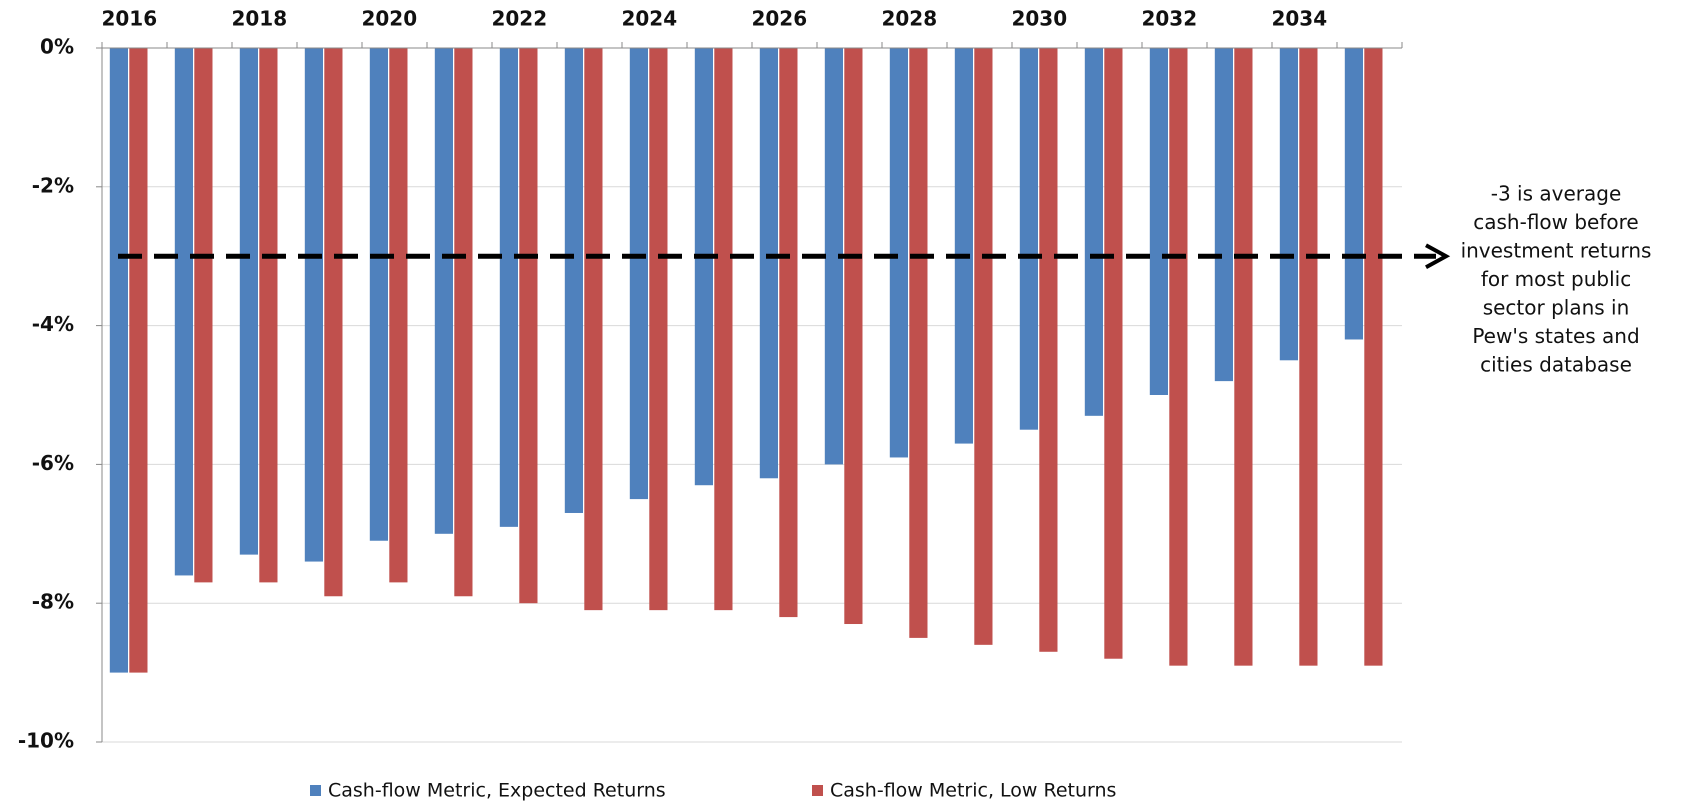 This screenshot has height=803, width=1682. What do you see at coordinates (129, 19) in the screenshot?
I see `x-tick-label: 2016` at bounding box center [129, 19].